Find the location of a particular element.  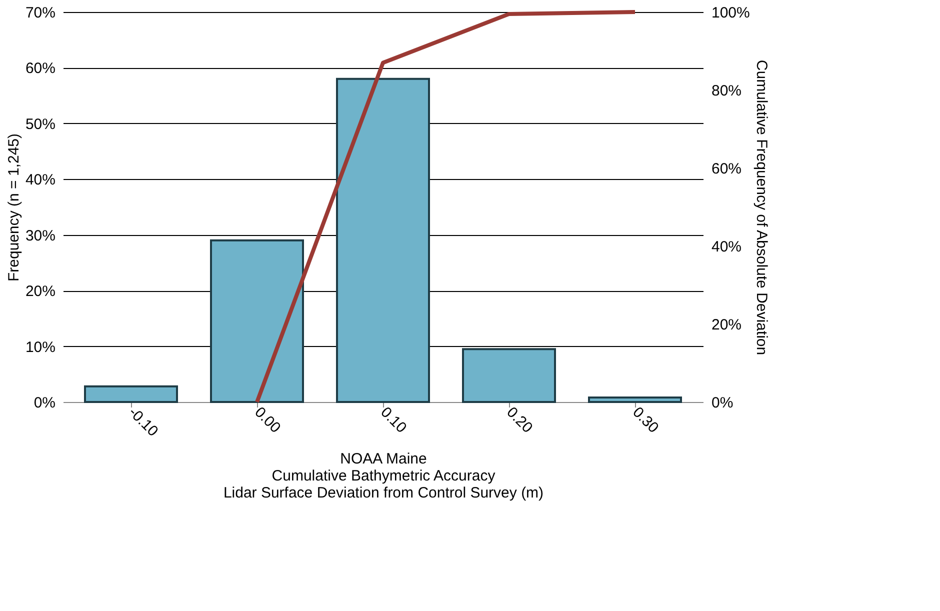

y2-tick-label: 80% is located at coordinates (727, 91).